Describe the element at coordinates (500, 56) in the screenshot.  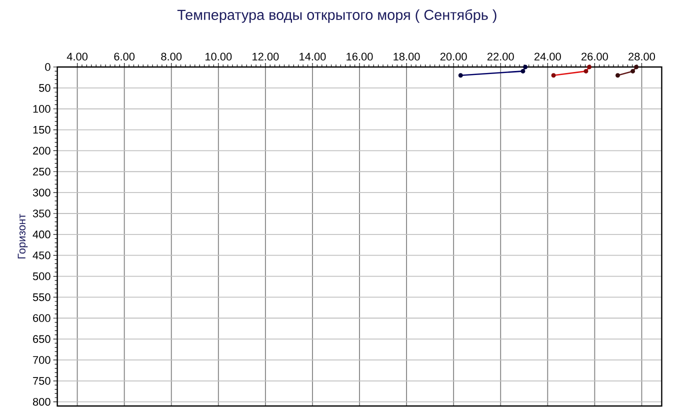
I see `x-tick-label: 22.00` at that location.